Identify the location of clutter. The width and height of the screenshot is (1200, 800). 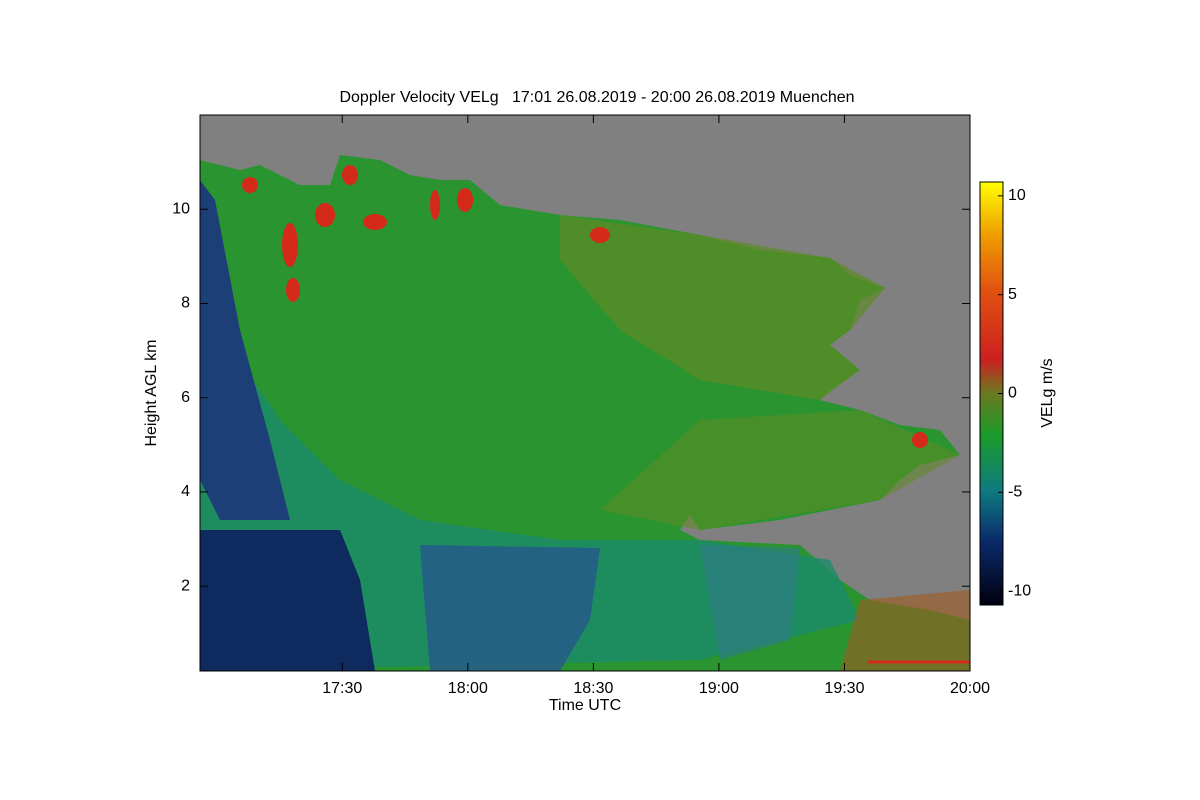
(905, 630).